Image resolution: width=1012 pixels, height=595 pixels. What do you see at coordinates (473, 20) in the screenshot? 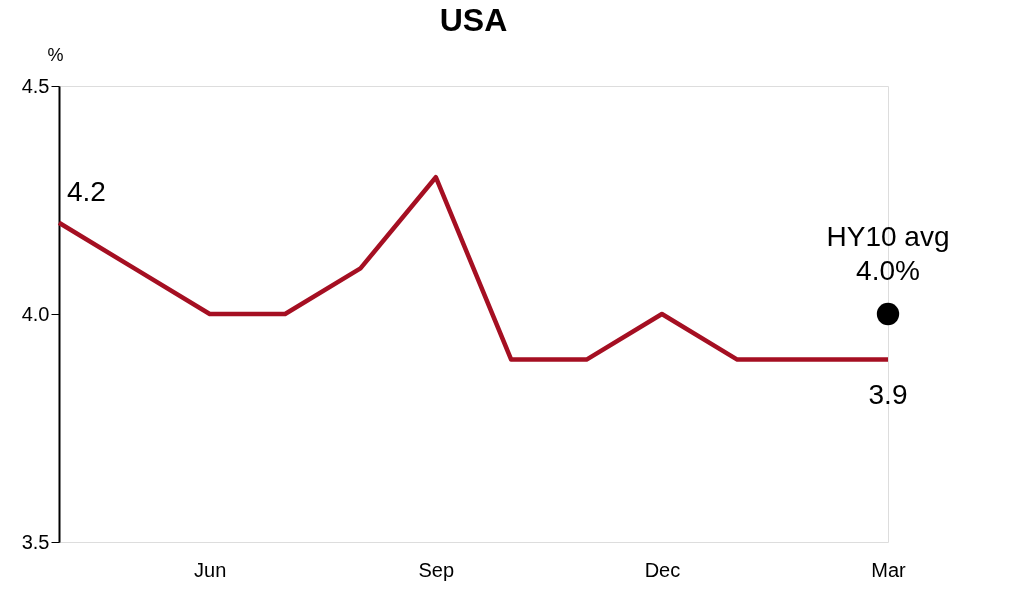
I see `chart-title: USA` at bounding box center [473, 20].